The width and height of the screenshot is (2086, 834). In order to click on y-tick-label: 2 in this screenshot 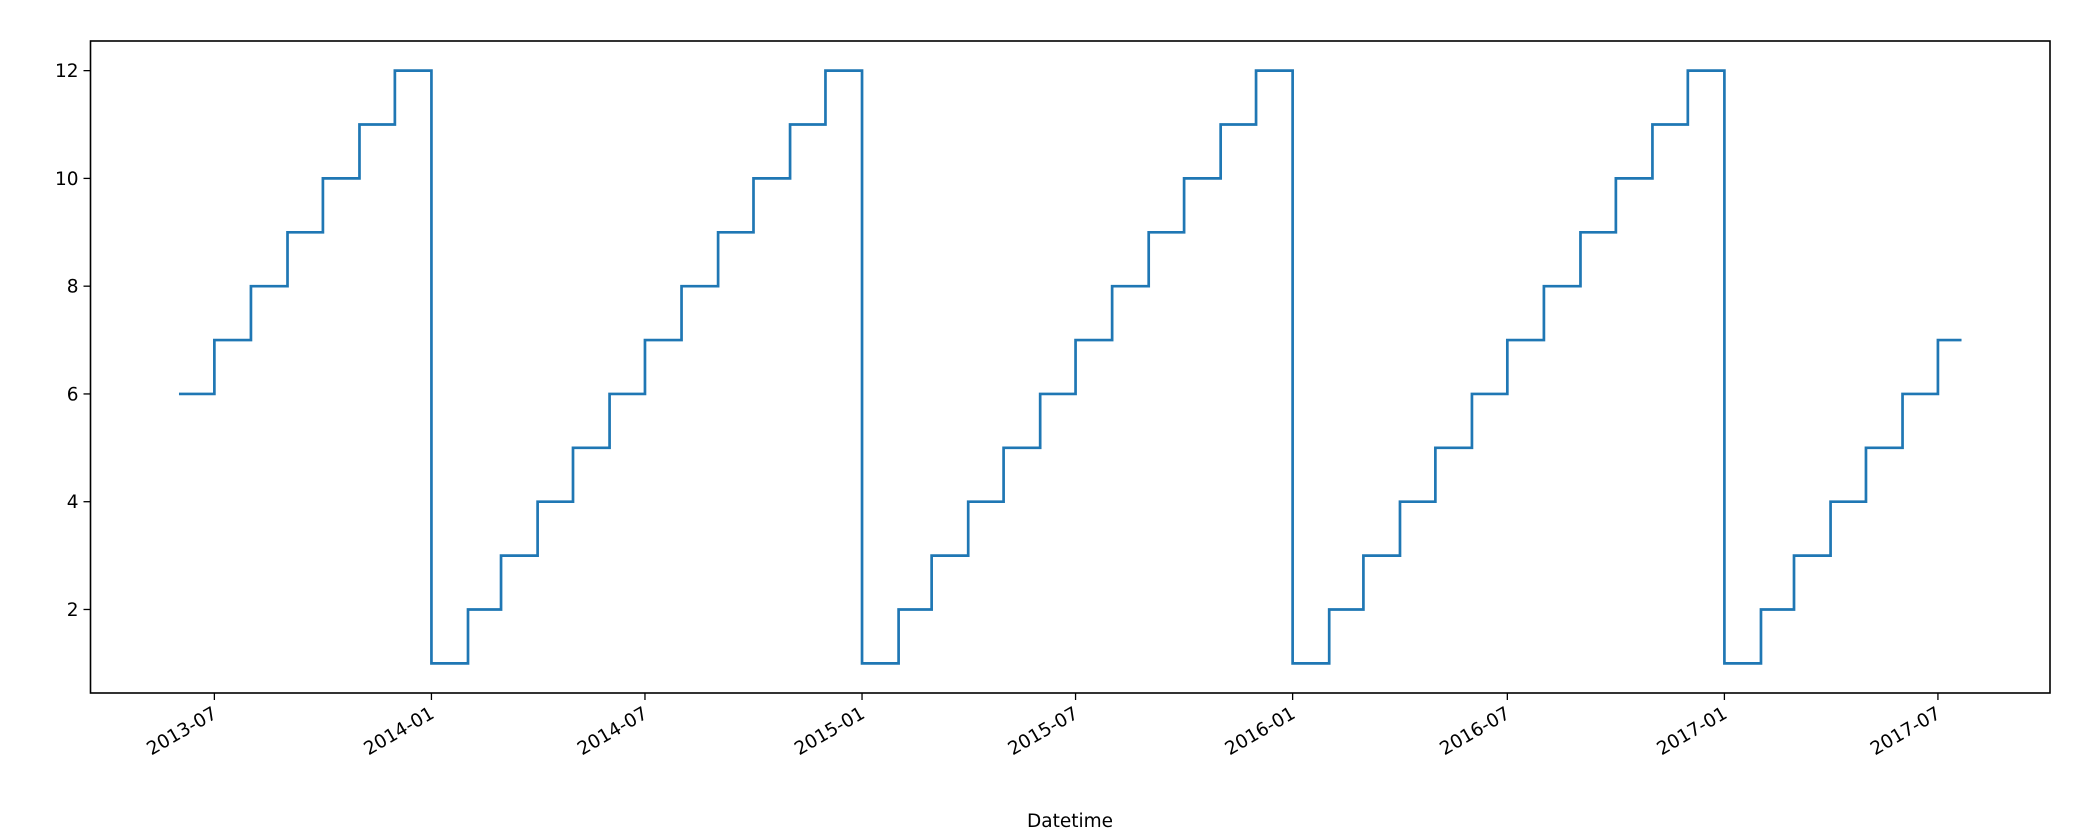, I will do `click(73, 610)`.